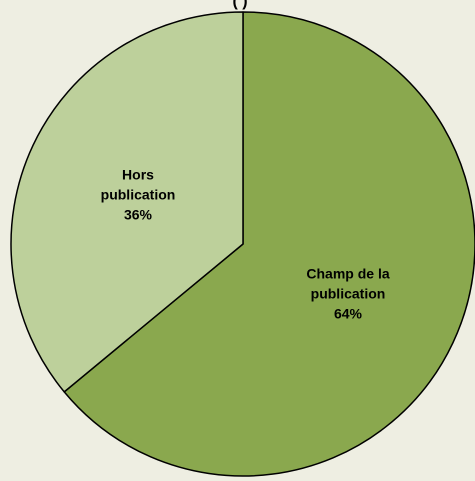 This screenshot has width=475, height=481. I want to click on slice-label-hors-publication: Hors publication 36%, so click(138, 195).